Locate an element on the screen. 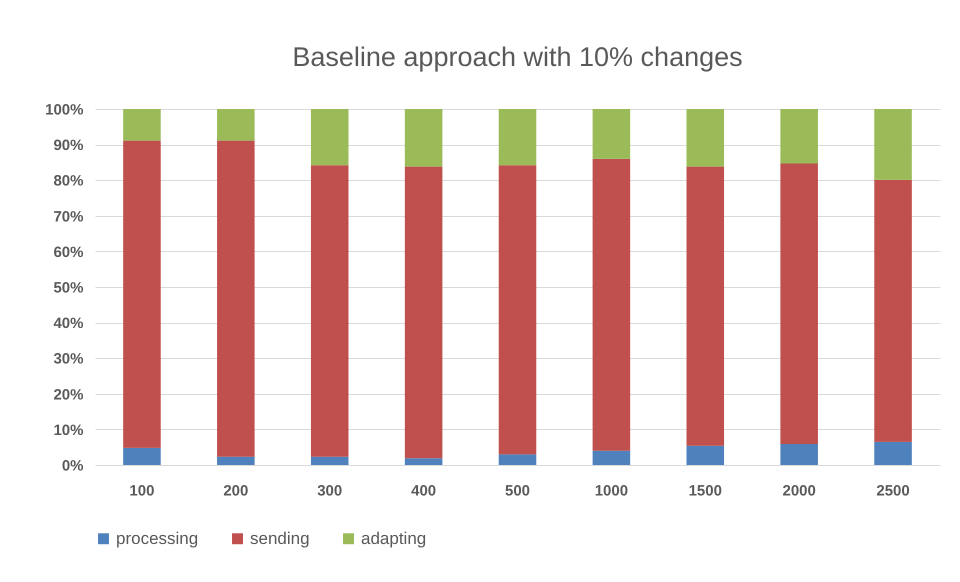  y-tick-label: 50% is located at coordinates (68, 288).